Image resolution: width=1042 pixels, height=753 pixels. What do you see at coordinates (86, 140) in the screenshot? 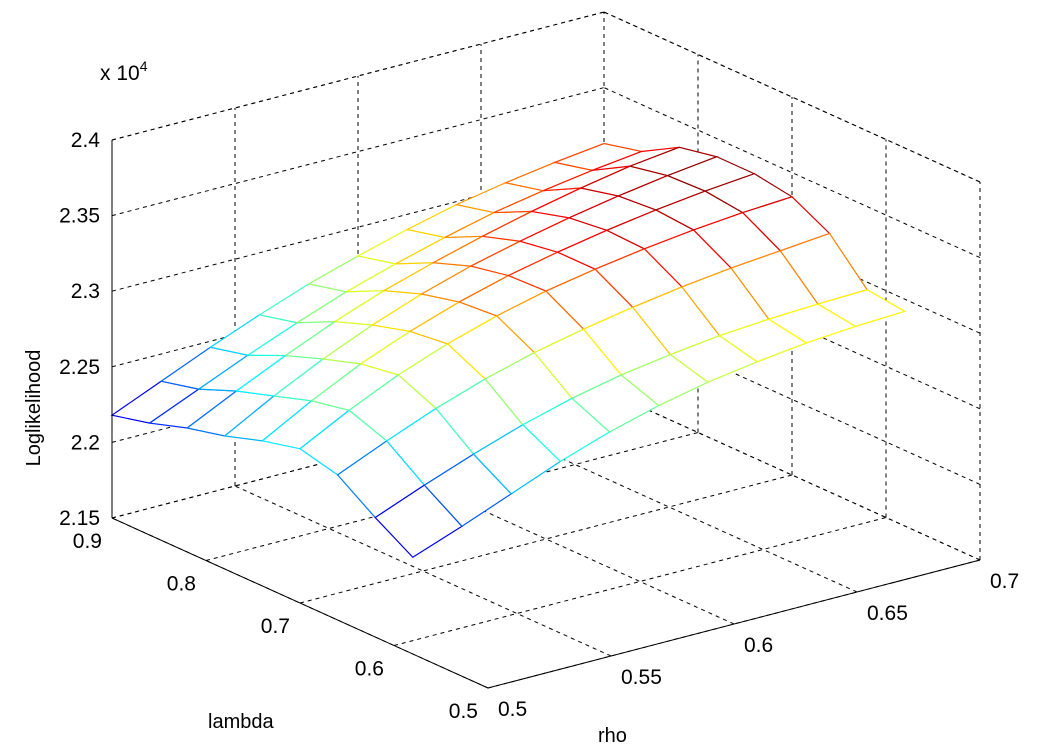
I see `z-tick-label: 2.4` at bounding box center [86, 140].